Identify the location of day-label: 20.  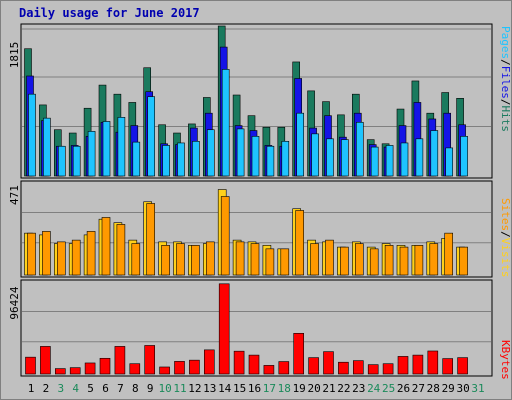
(313, 388).